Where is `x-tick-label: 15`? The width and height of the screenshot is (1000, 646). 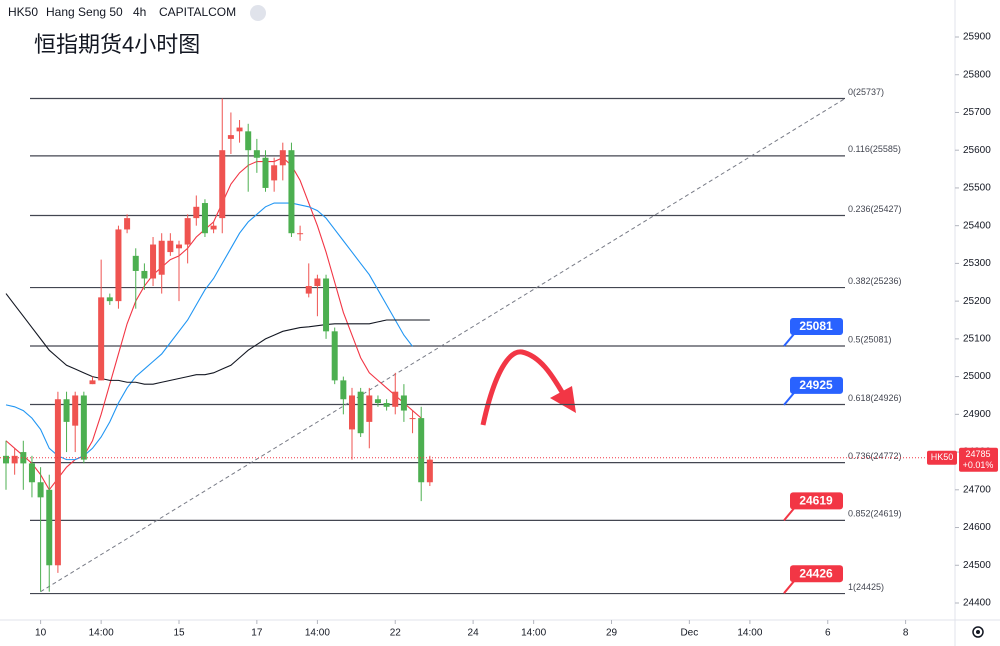 x-tick-label: 15 is located at coordinates (179, 633).